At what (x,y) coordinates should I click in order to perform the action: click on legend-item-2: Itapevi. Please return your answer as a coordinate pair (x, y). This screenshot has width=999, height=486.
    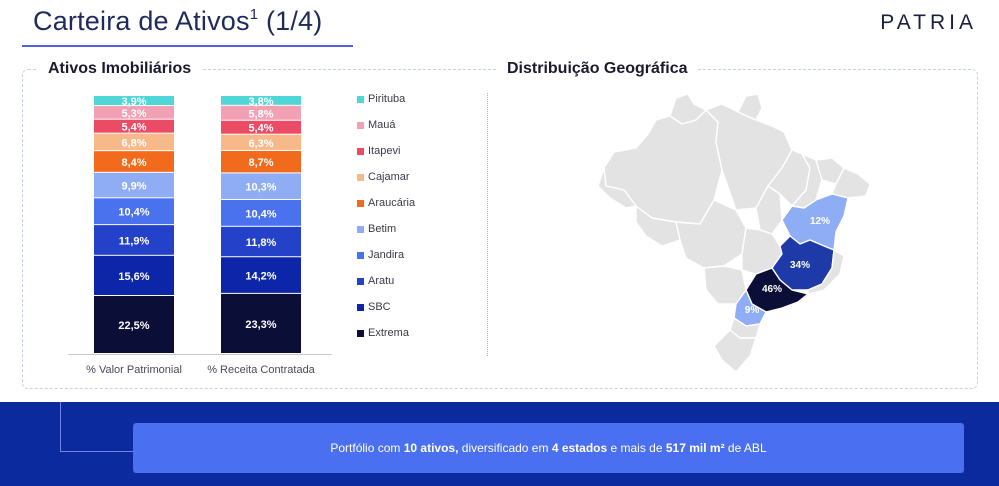
    Looking at the image, I should click on (378, 151).